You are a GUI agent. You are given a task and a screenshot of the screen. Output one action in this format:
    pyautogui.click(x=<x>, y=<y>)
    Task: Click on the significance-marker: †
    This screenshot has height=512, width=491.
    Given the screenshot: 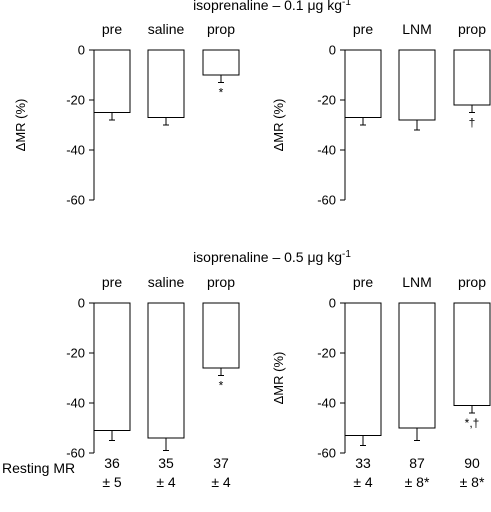 What is the action you would take?
    pyautogui.click(x=472, y=123)
    